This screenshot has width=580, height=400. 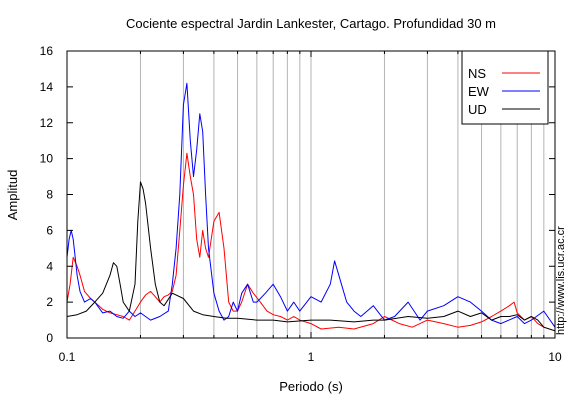 What do you see at coordinates (47, 87) in the screenshot?
I see `y-tick-label: 14` at bounding box center [47, 87].